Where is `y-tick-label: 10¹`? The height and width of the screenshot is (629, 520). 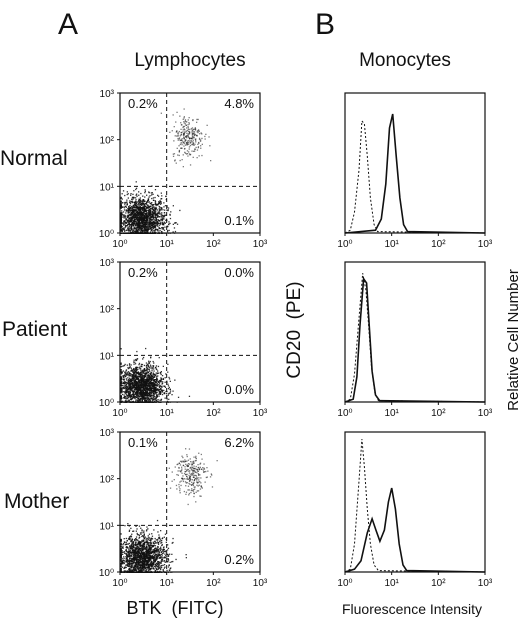 y-tick-label: 10¹ is located at coordinates (107, 526).